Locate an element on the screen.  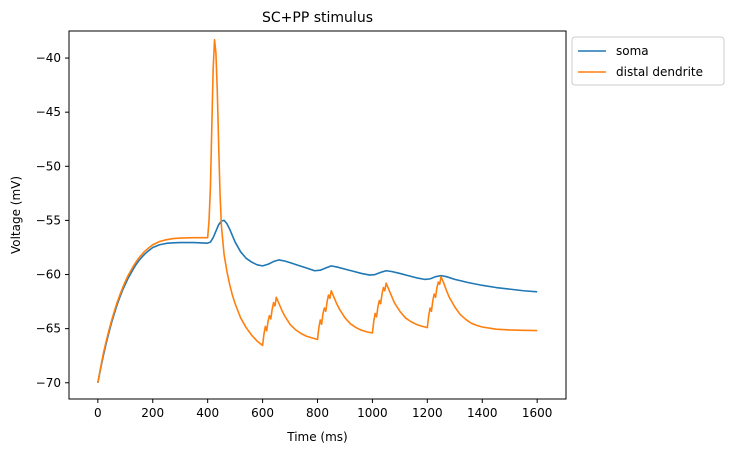
y-axis-ticks: −70 −65 −60 −55 −50 −45 −40 is located at coordinates (52, 220).